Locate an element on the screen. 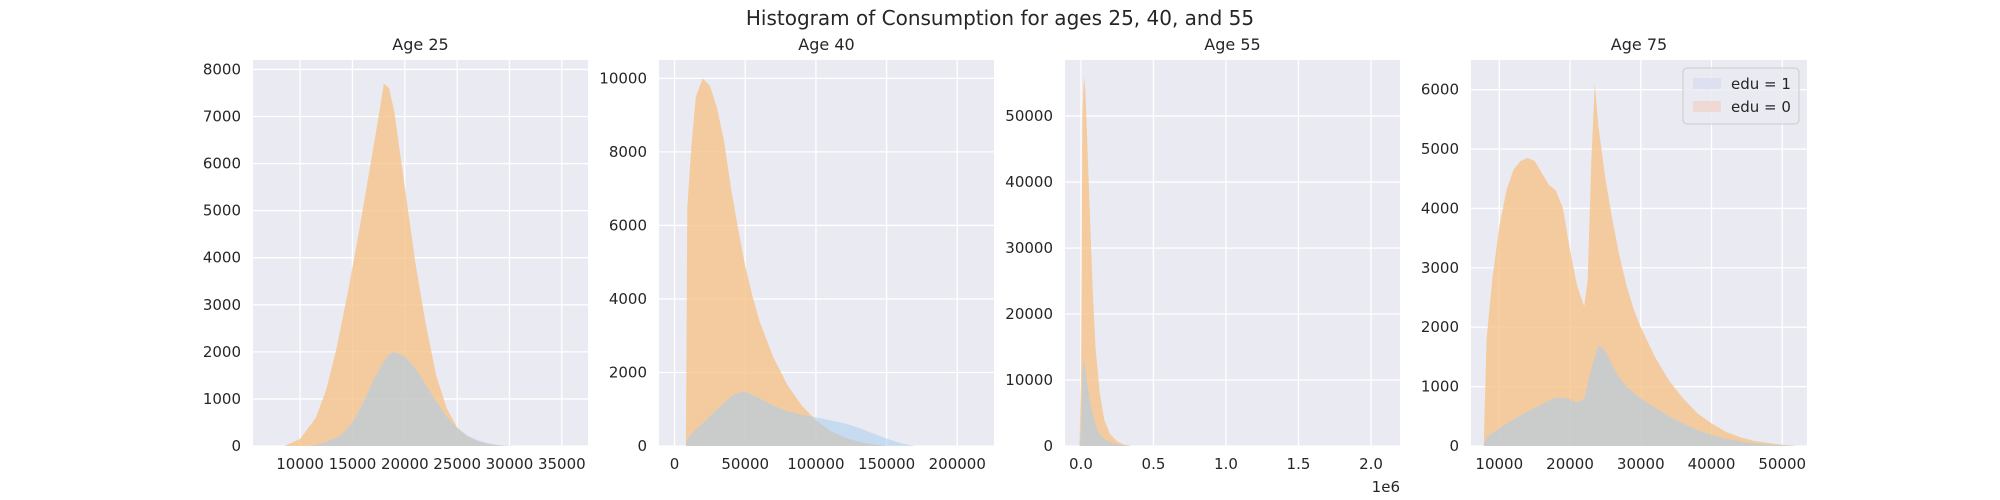 This screenshot has height=500, width=2000. plot-area is located at coordinates (1232, 253).